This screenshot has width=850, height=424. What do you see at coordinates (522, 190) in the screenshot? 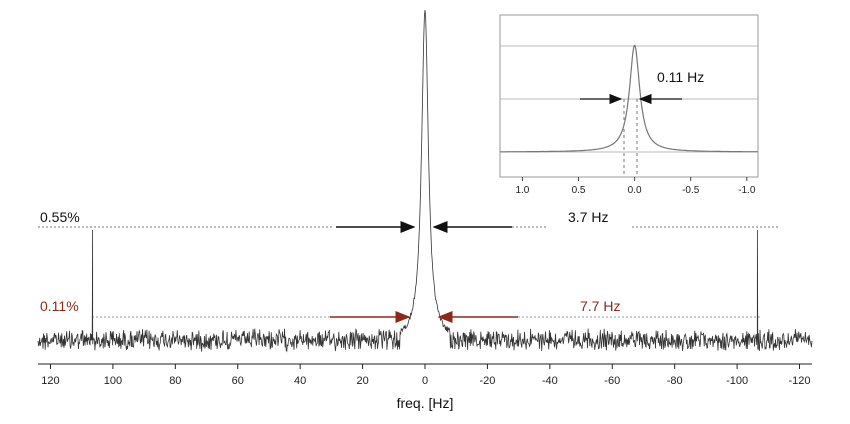
I see `inset-x-tick-label: 1.0` at bounding box center [522, 190].